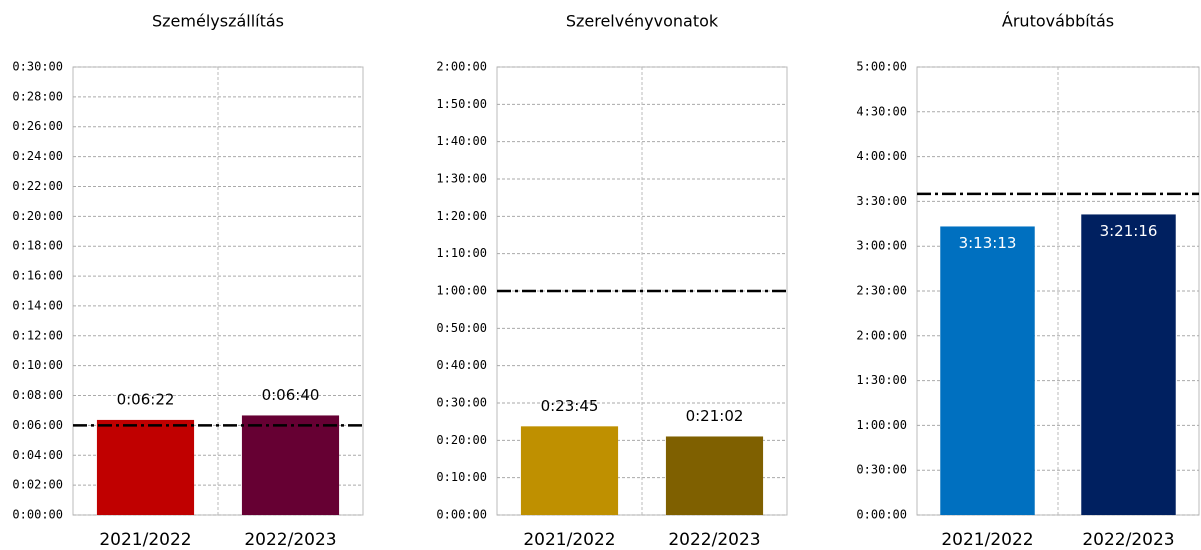 This screenshot has height=550, width=1201. Describe the element at coordinates (715, 416) in the screenshot. I see `value-label: 0:21:02` at that location.